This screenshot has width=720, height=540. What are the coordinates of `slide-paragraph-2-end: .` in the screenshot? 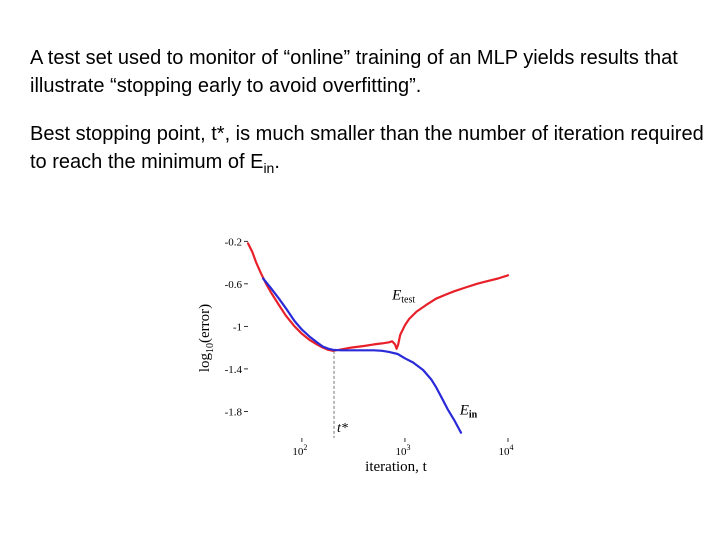 It's located at (277, 162).